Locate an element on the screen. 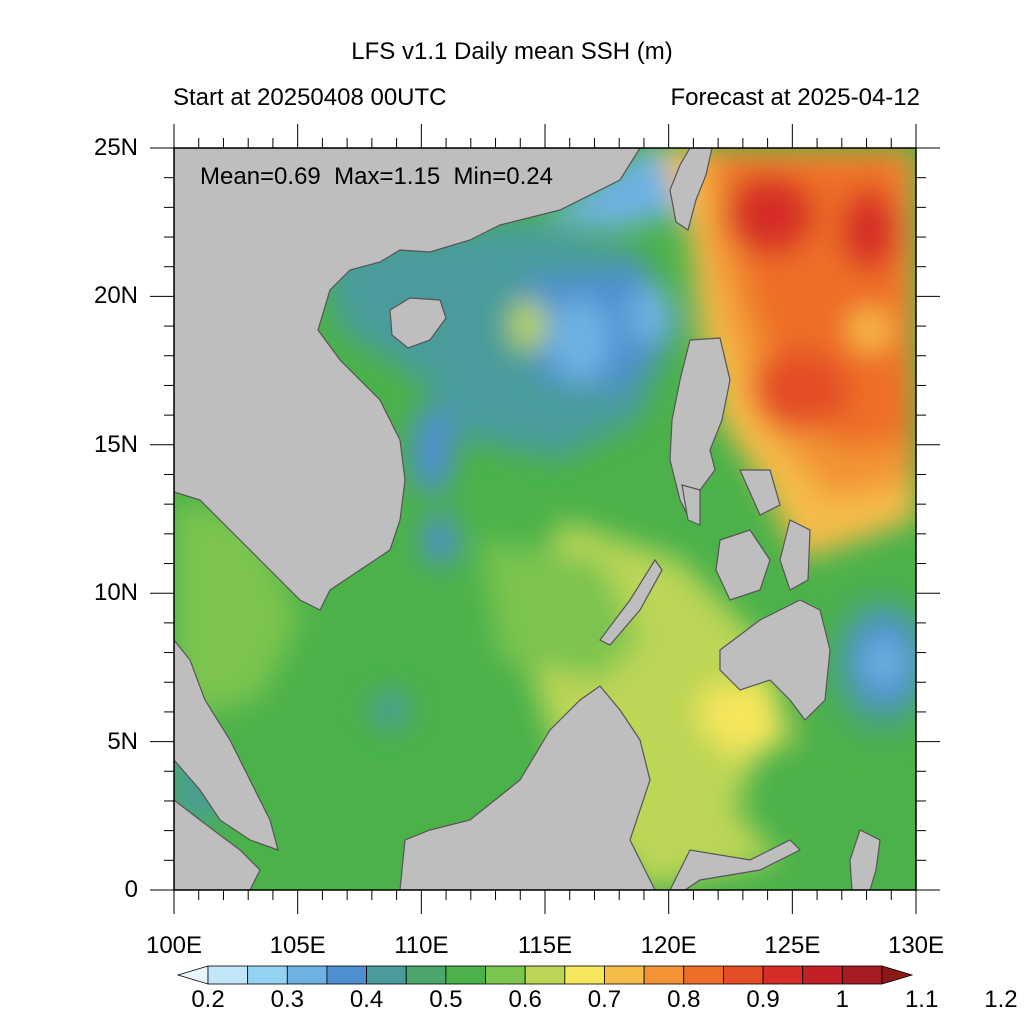  colorbar-label: 0.4 is located at coordinates (366, 999).